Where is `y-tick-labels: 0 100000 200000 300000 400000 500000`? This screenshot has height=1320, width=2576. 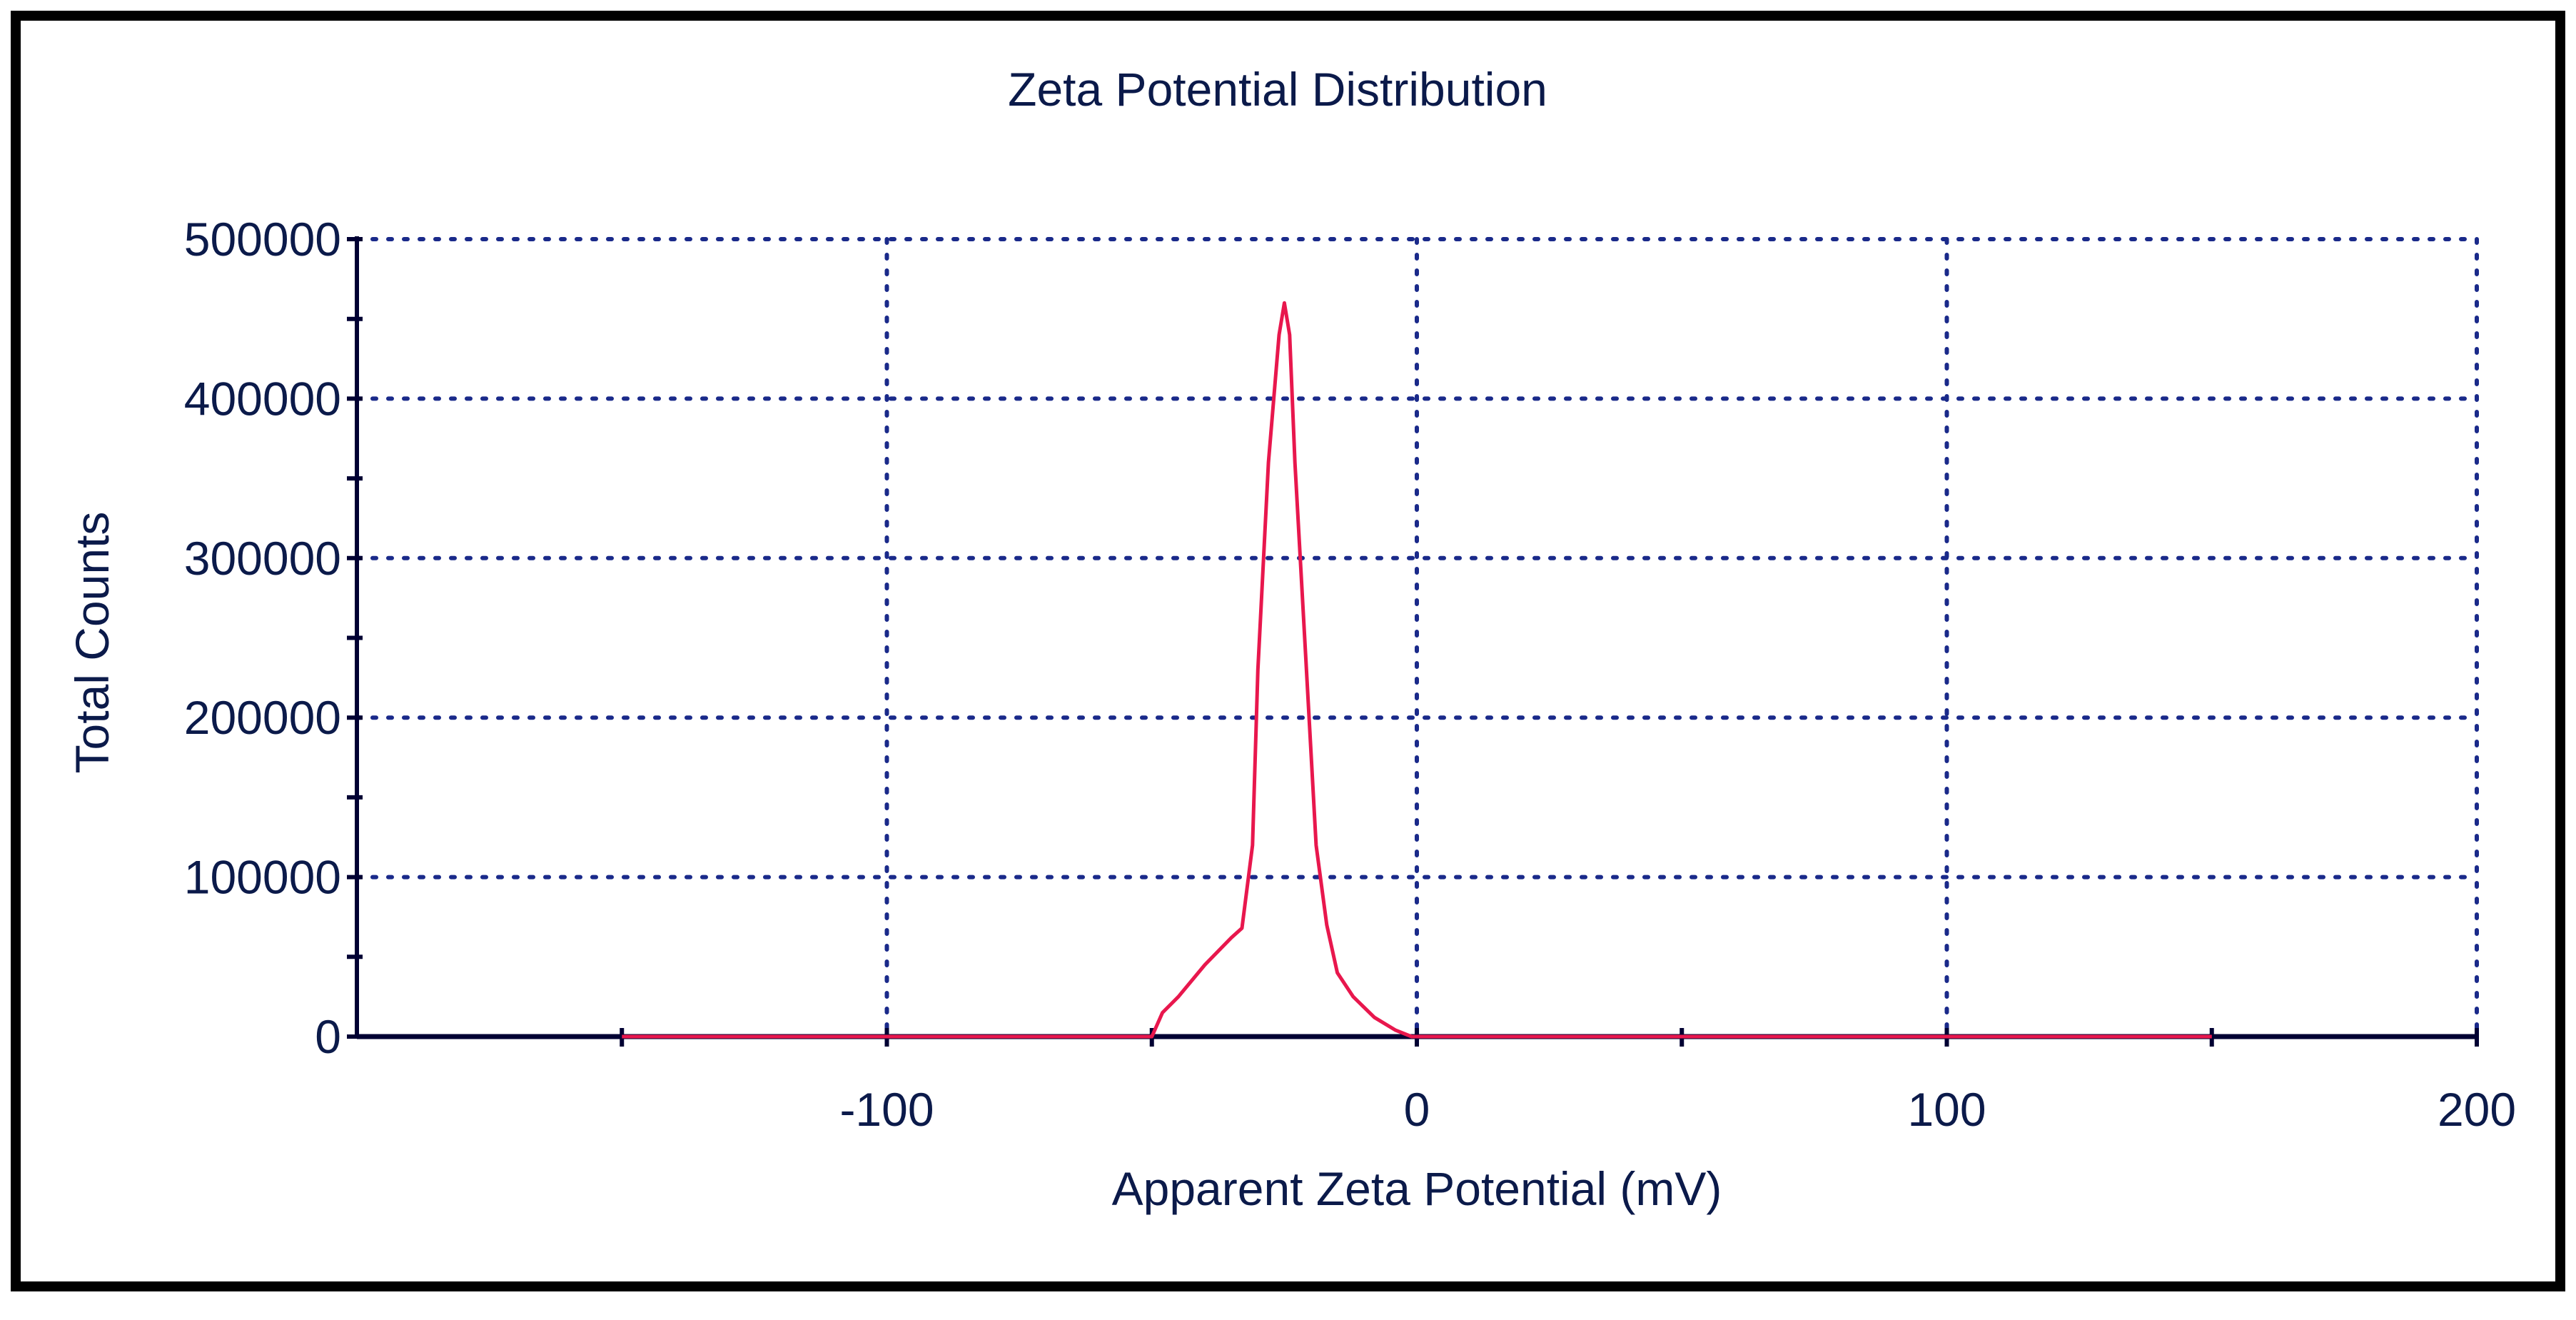 y-tick-labels: 0 100000 200000 300000 400000 500000 is located at coordinates (262, 638).